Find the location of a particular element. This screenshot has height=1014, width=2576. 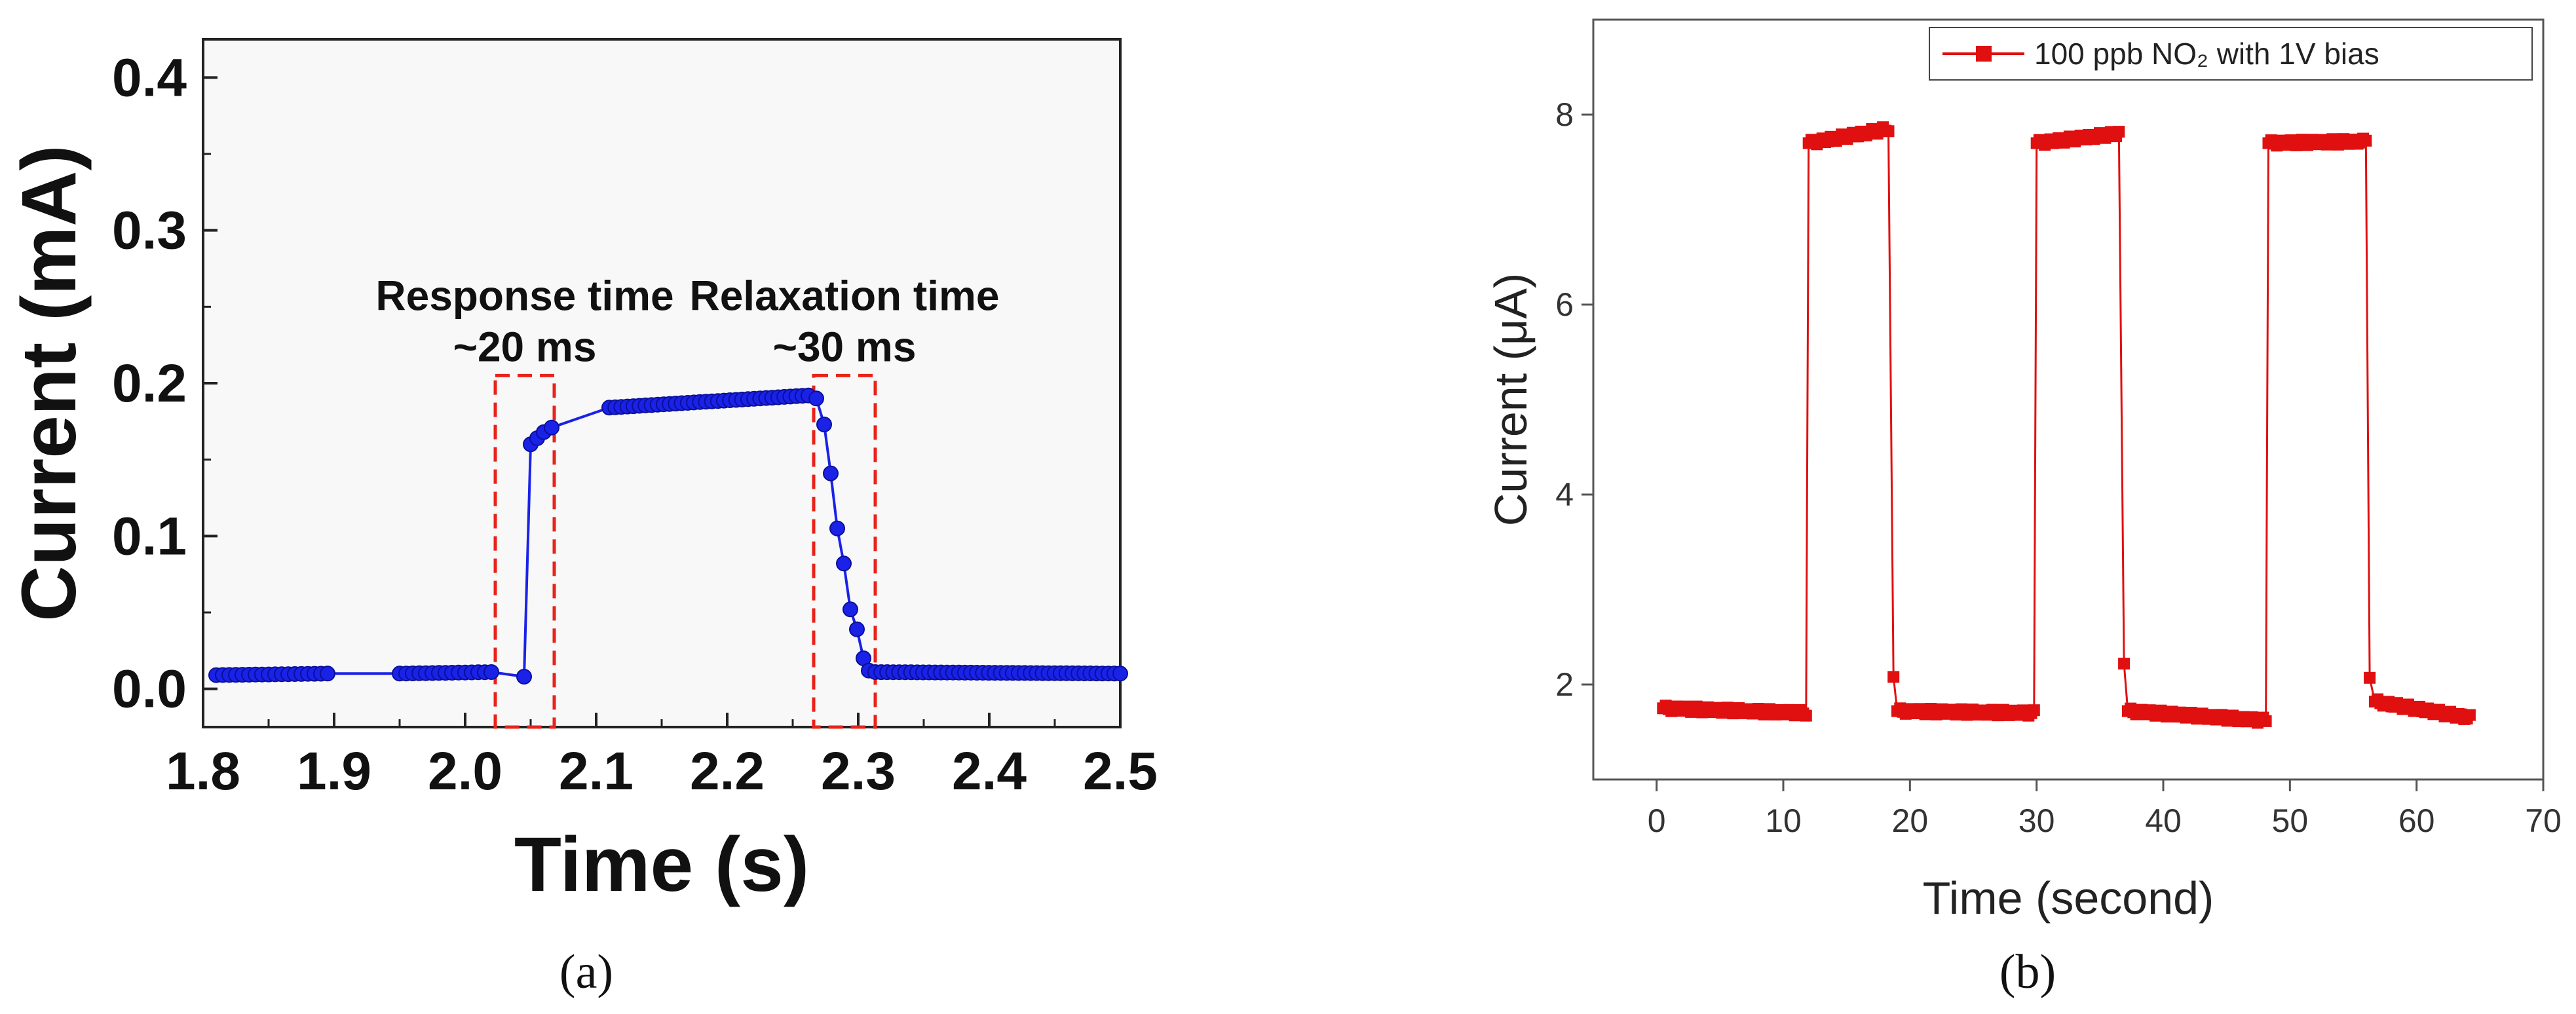

x-tick-label-a: 2.4 is located at coordinates (990, 772).